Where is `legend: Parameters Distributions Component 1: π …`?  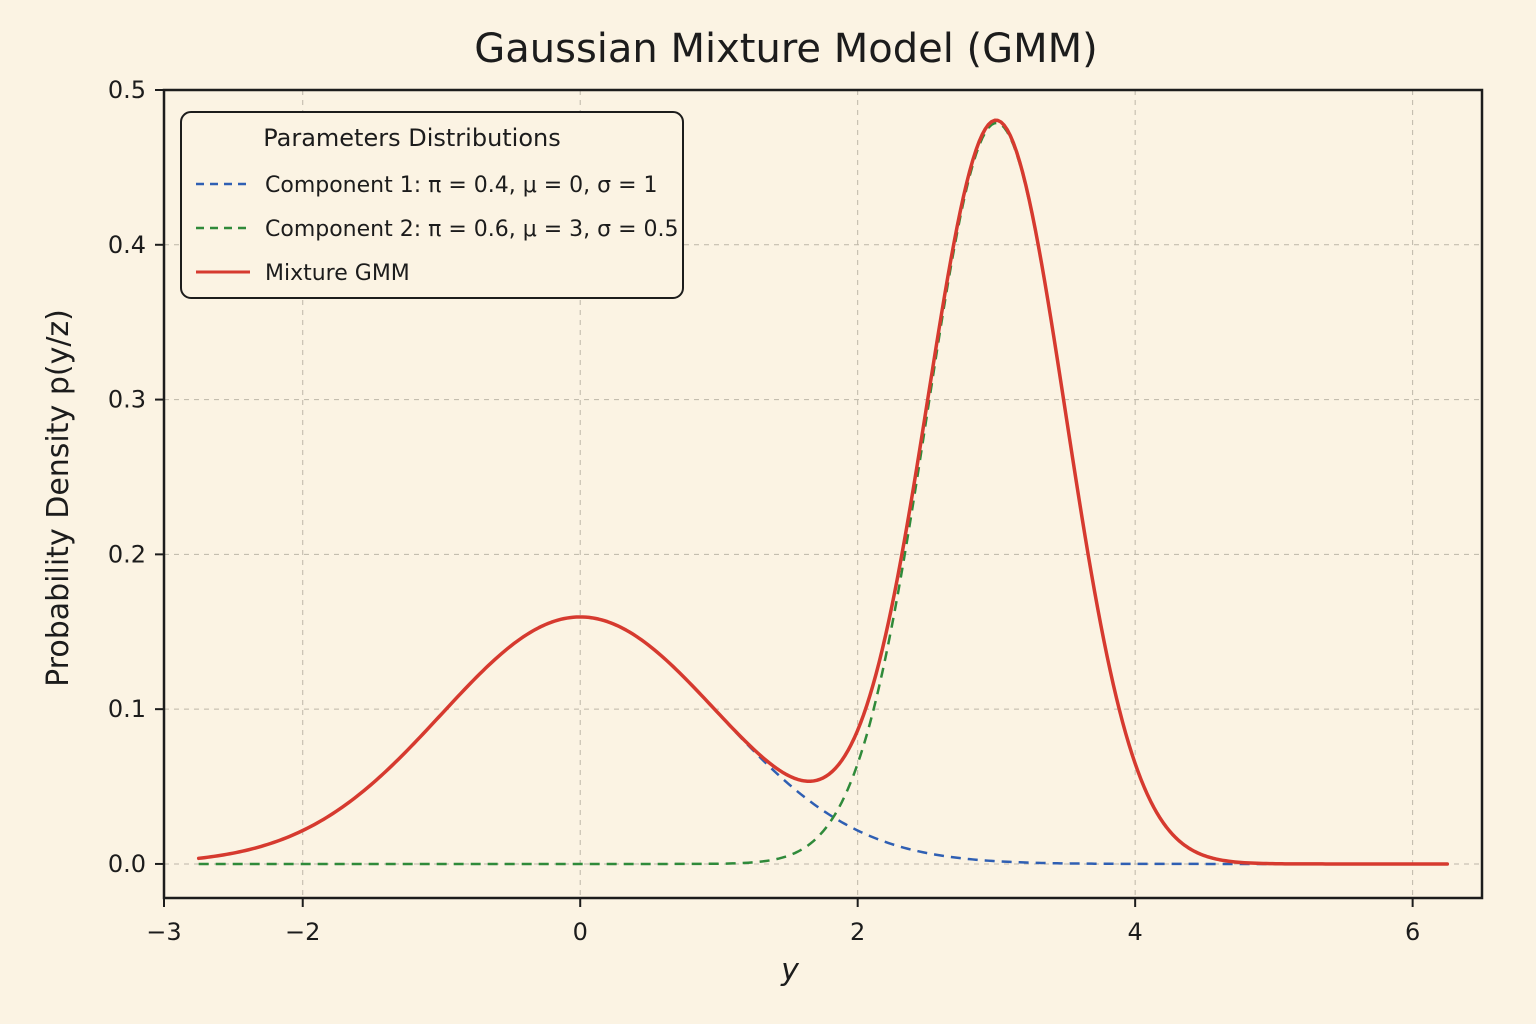
legend: Parameters Distributions Component 1: π … is located at coordinates (432, 205).